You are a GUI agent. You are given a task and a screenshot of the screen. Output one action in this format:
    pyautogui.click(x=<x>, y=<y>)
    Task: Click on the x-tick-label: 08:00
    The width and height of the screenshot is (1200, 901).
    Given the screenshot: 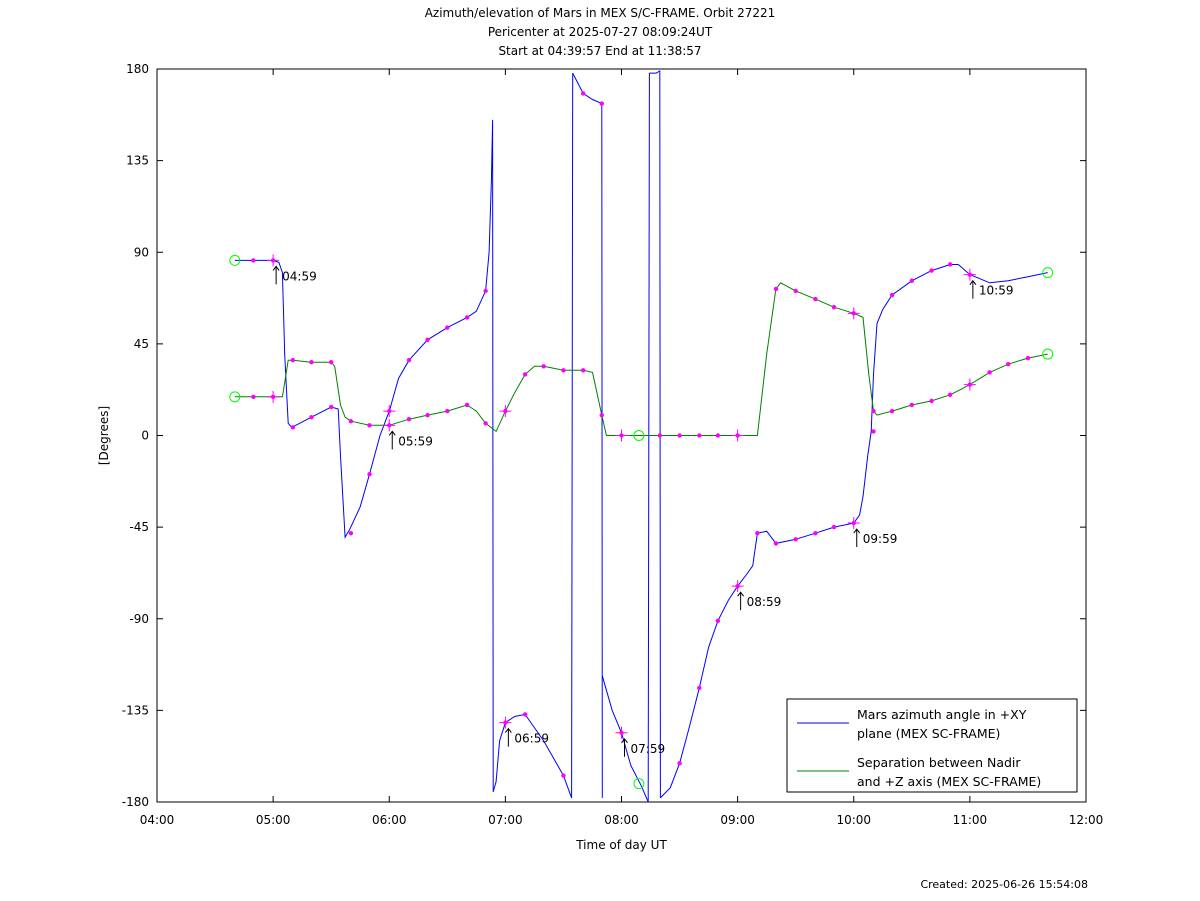 What is the action you would take?
    pyautogui.click(x=621, y=820)
    